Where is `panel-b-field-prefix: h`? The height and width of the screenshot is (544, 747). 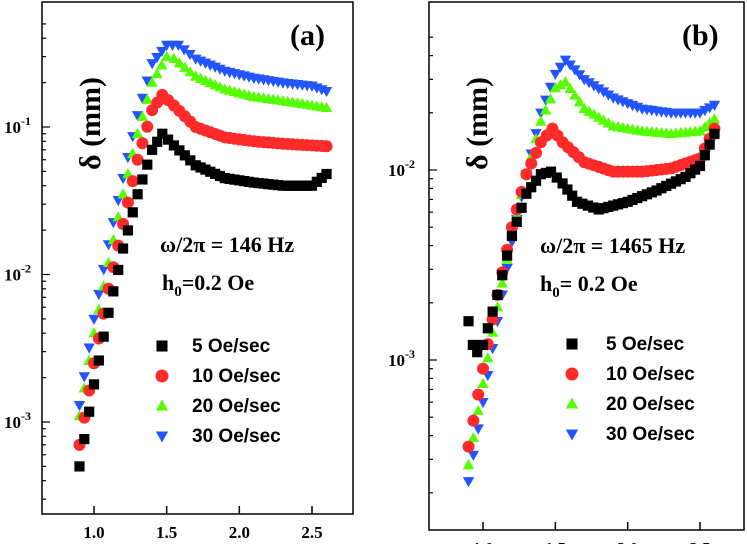
panel-b-field-prefix: h is located at coordinates (546, 283).